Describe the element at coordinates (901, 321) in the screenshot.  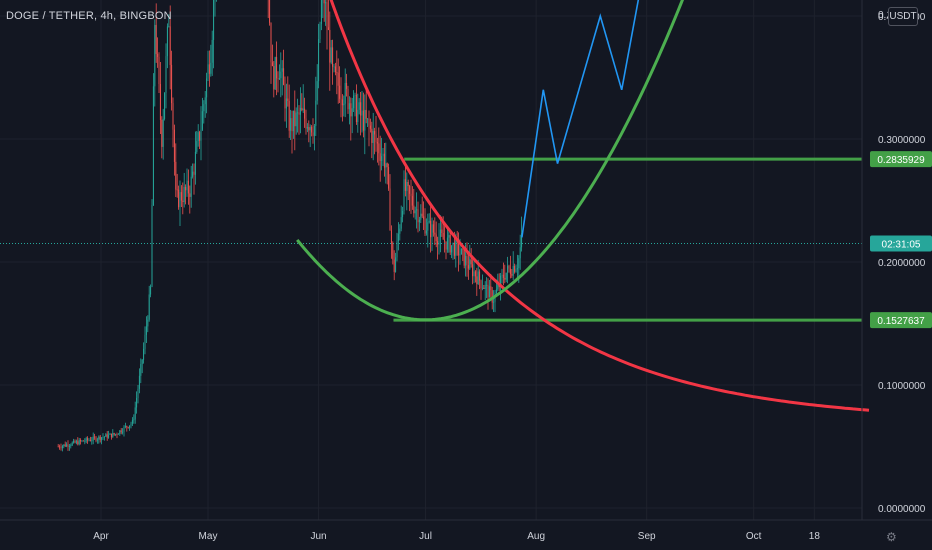
I see `low-support-price-label: 0.1527637` at that location.